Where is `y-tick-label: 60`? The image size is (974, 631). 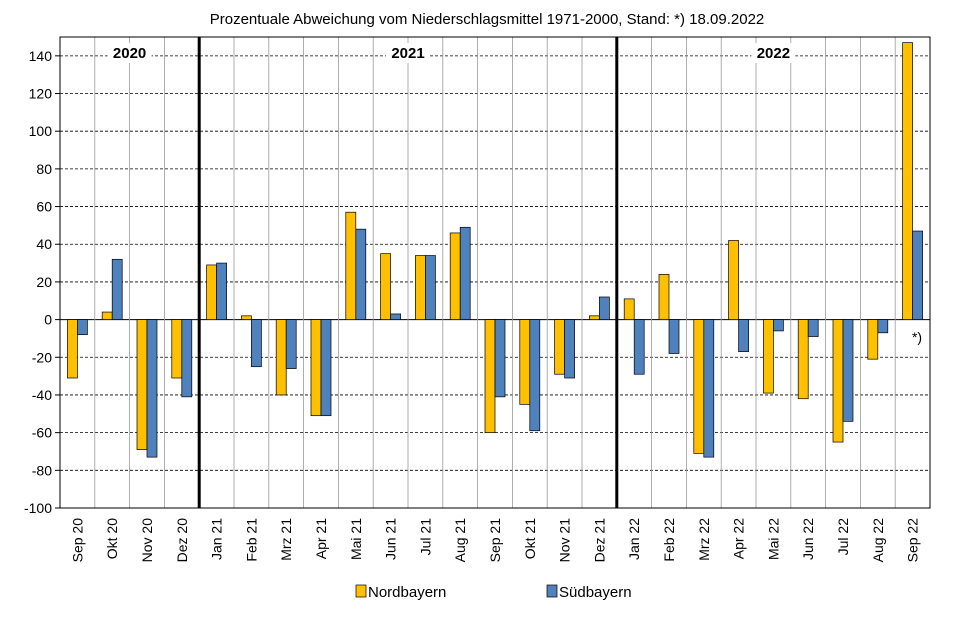
y-tick-label: 60 is located at coordinates (44, 207).